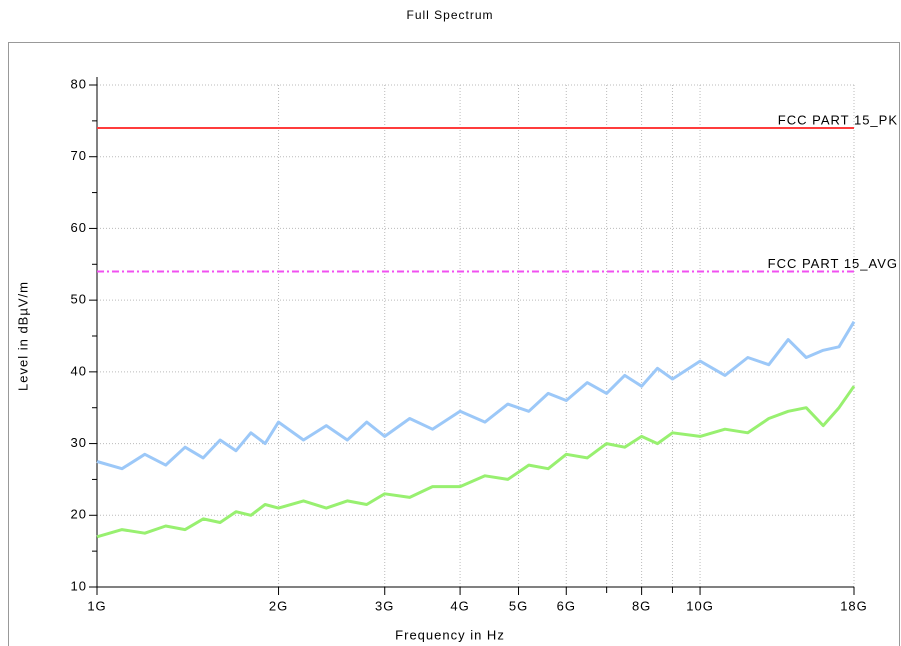 This screenshot has width=901, height=646. What do you see at coordinates (79, 299) in the screenshot?
I see `y-tick-label: 50` at bounding box center [79, 299].